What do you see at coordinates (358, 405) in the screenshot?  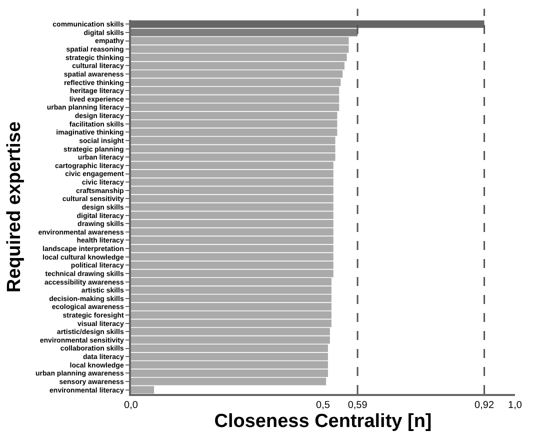 I see `x-tick-label: 0,59` at bounding box center [358, 405].